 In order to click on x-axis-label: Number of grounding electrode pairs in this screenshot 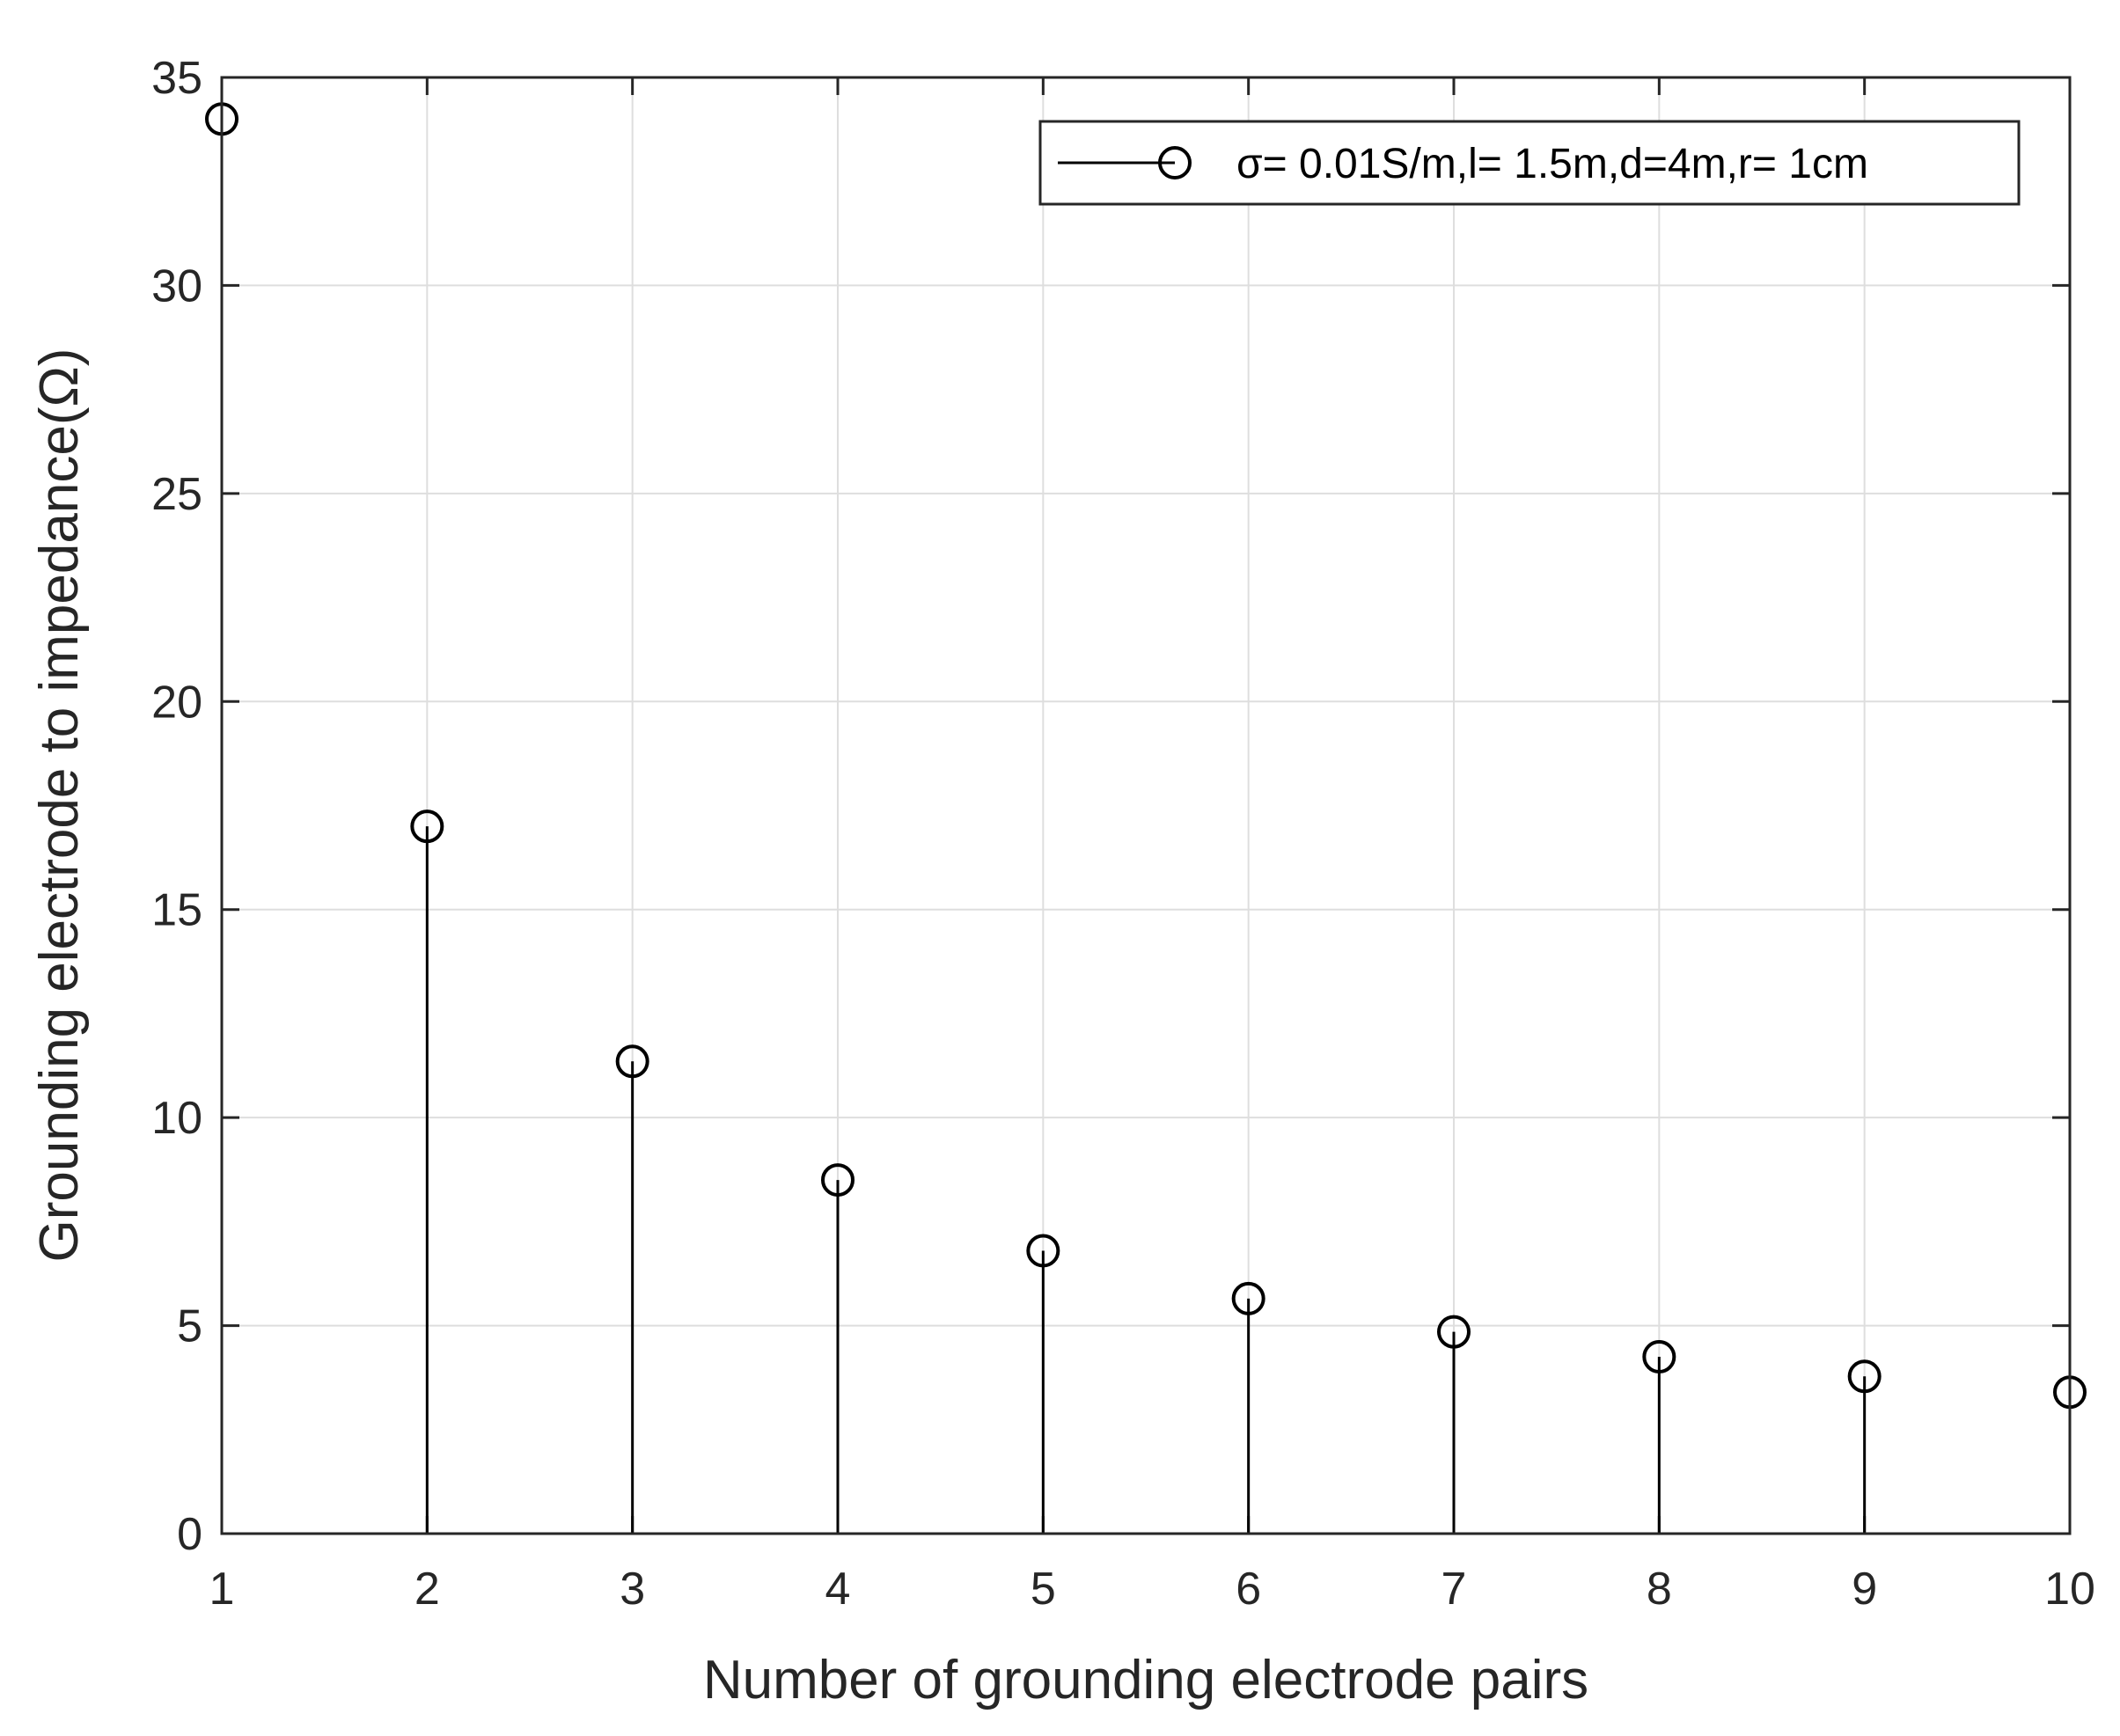, I will do `click(1145, 1680)`.